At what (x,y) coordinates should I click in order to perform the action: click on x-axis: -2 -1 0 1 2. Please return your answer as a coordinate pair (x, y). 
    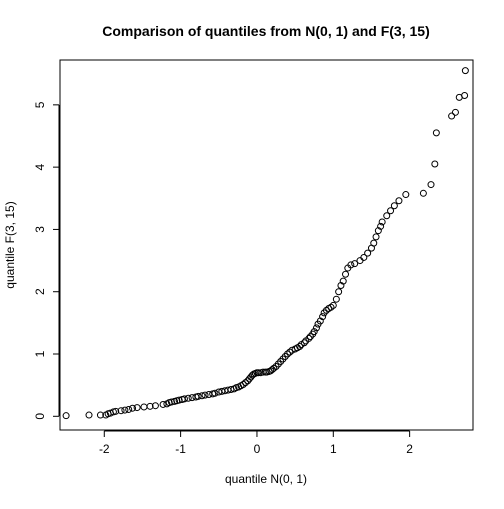
    Looking at the image, I should click on (256, 443).